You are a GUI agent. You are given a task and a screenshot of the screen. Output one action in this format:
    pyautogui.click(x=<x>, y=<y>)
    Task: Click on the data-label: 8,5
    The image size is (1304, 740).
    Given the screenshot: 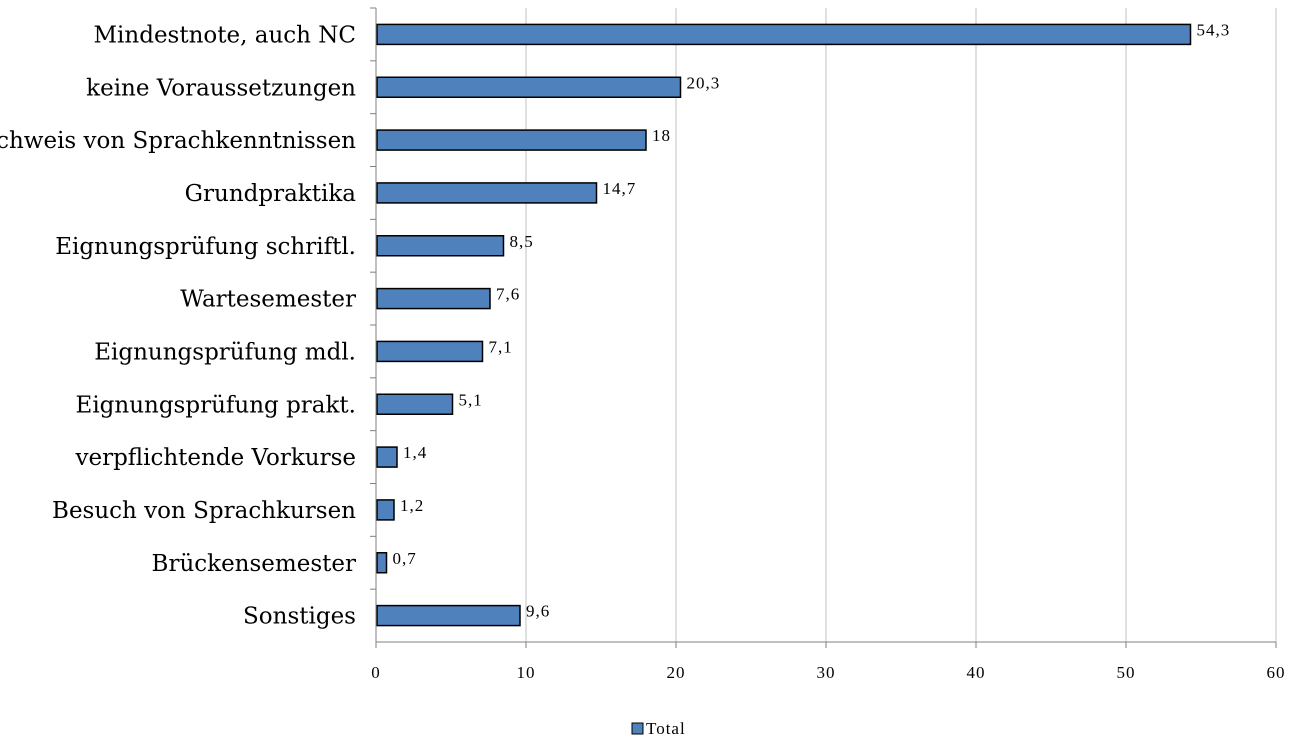 What is the action you would take?
    pyautogui.click(x=522, y=241)
    